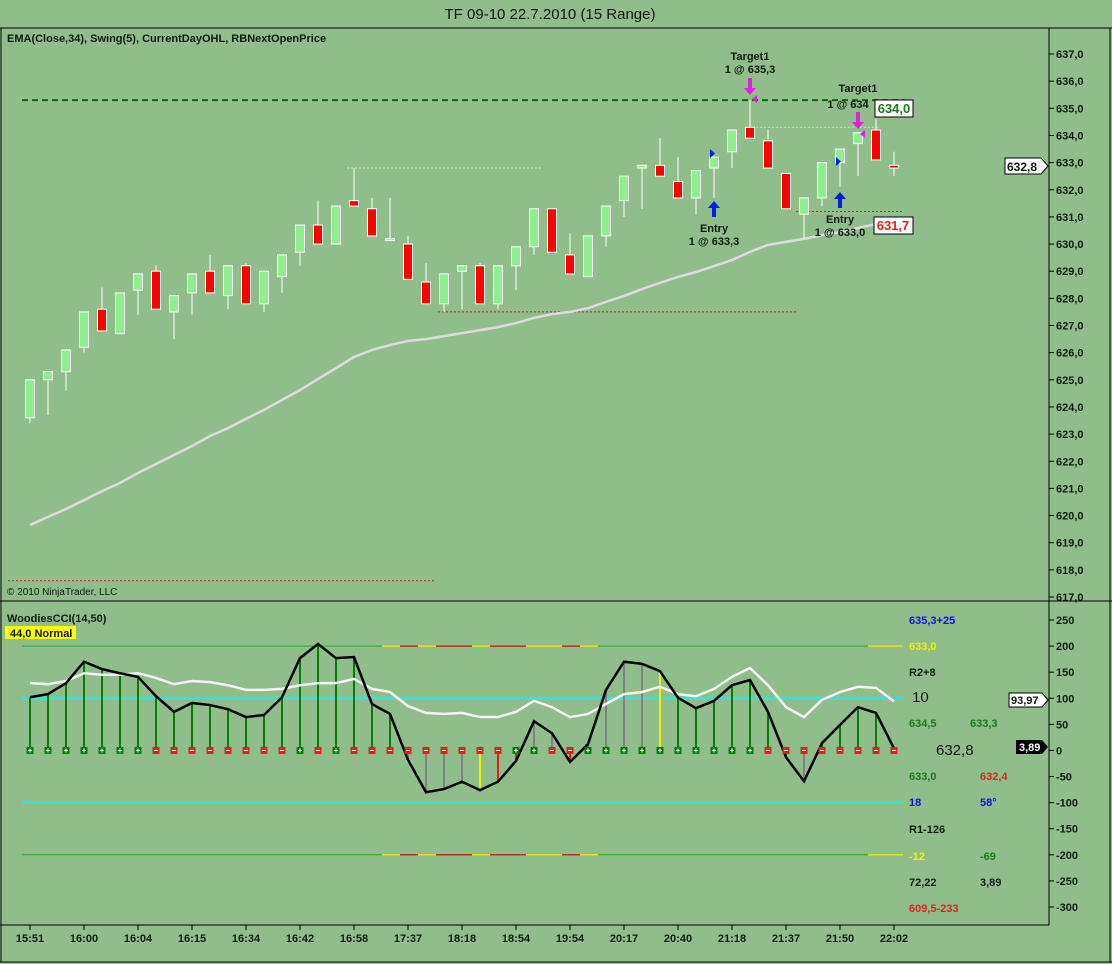 This screenshot has height=964, width=1112. Describe the element at coordinates (994, 777) in the screenshot. I see `info-r6b: 632,4` at that location.